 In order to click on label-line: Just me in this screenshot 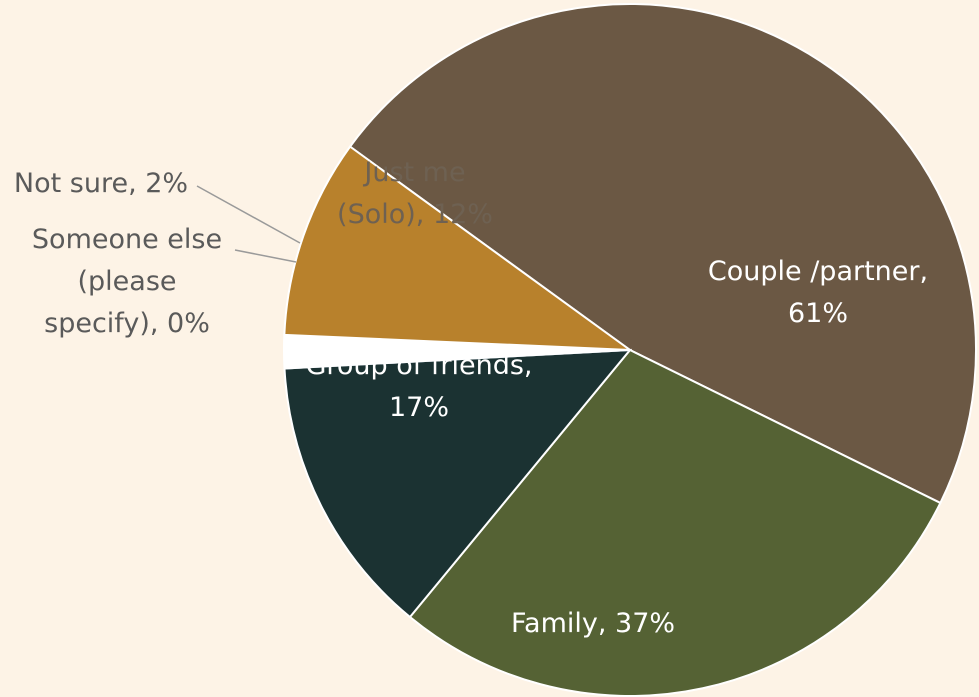, I will do `click(413, 172)`.